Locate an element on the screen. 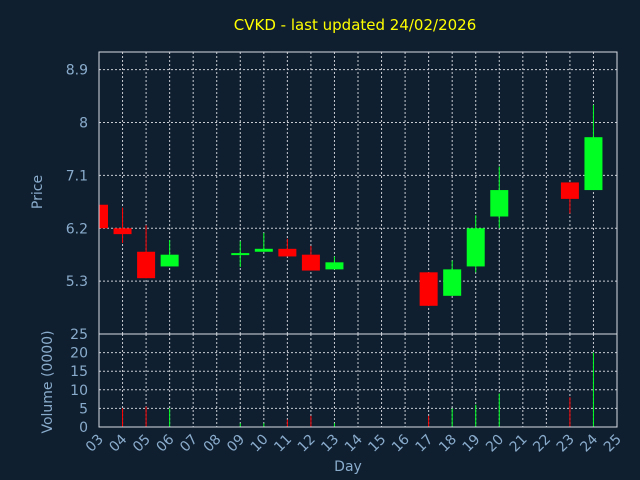 This screenshot has height=480, width=640. volume-tick-label: 5 is located at coordinates (83, 409).